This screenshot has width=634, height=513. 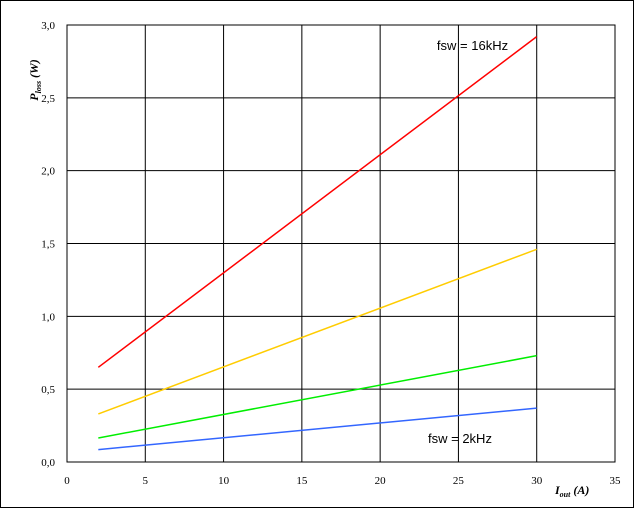 What do you see at coordinates (48, 317) in the screenshot?
I see `y-tick-label: 1,0` at bounding box center [48, 317].